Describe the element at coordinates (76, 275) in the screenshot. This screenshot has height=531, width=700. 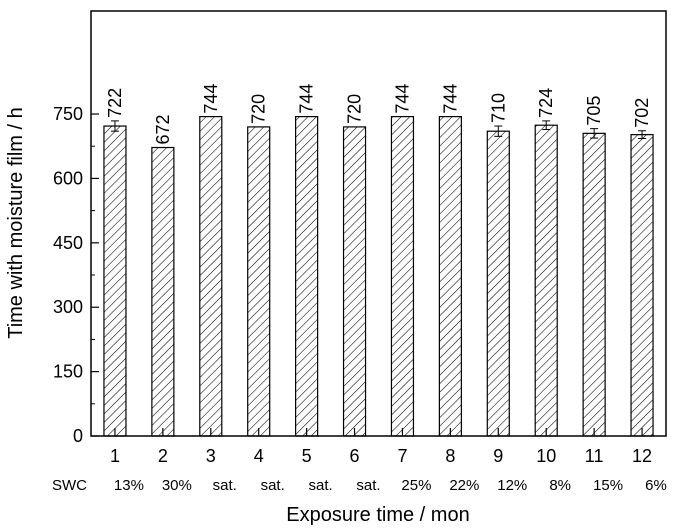
I see `y-axis-ticks: 0 150 300 450 600 750` at that location.